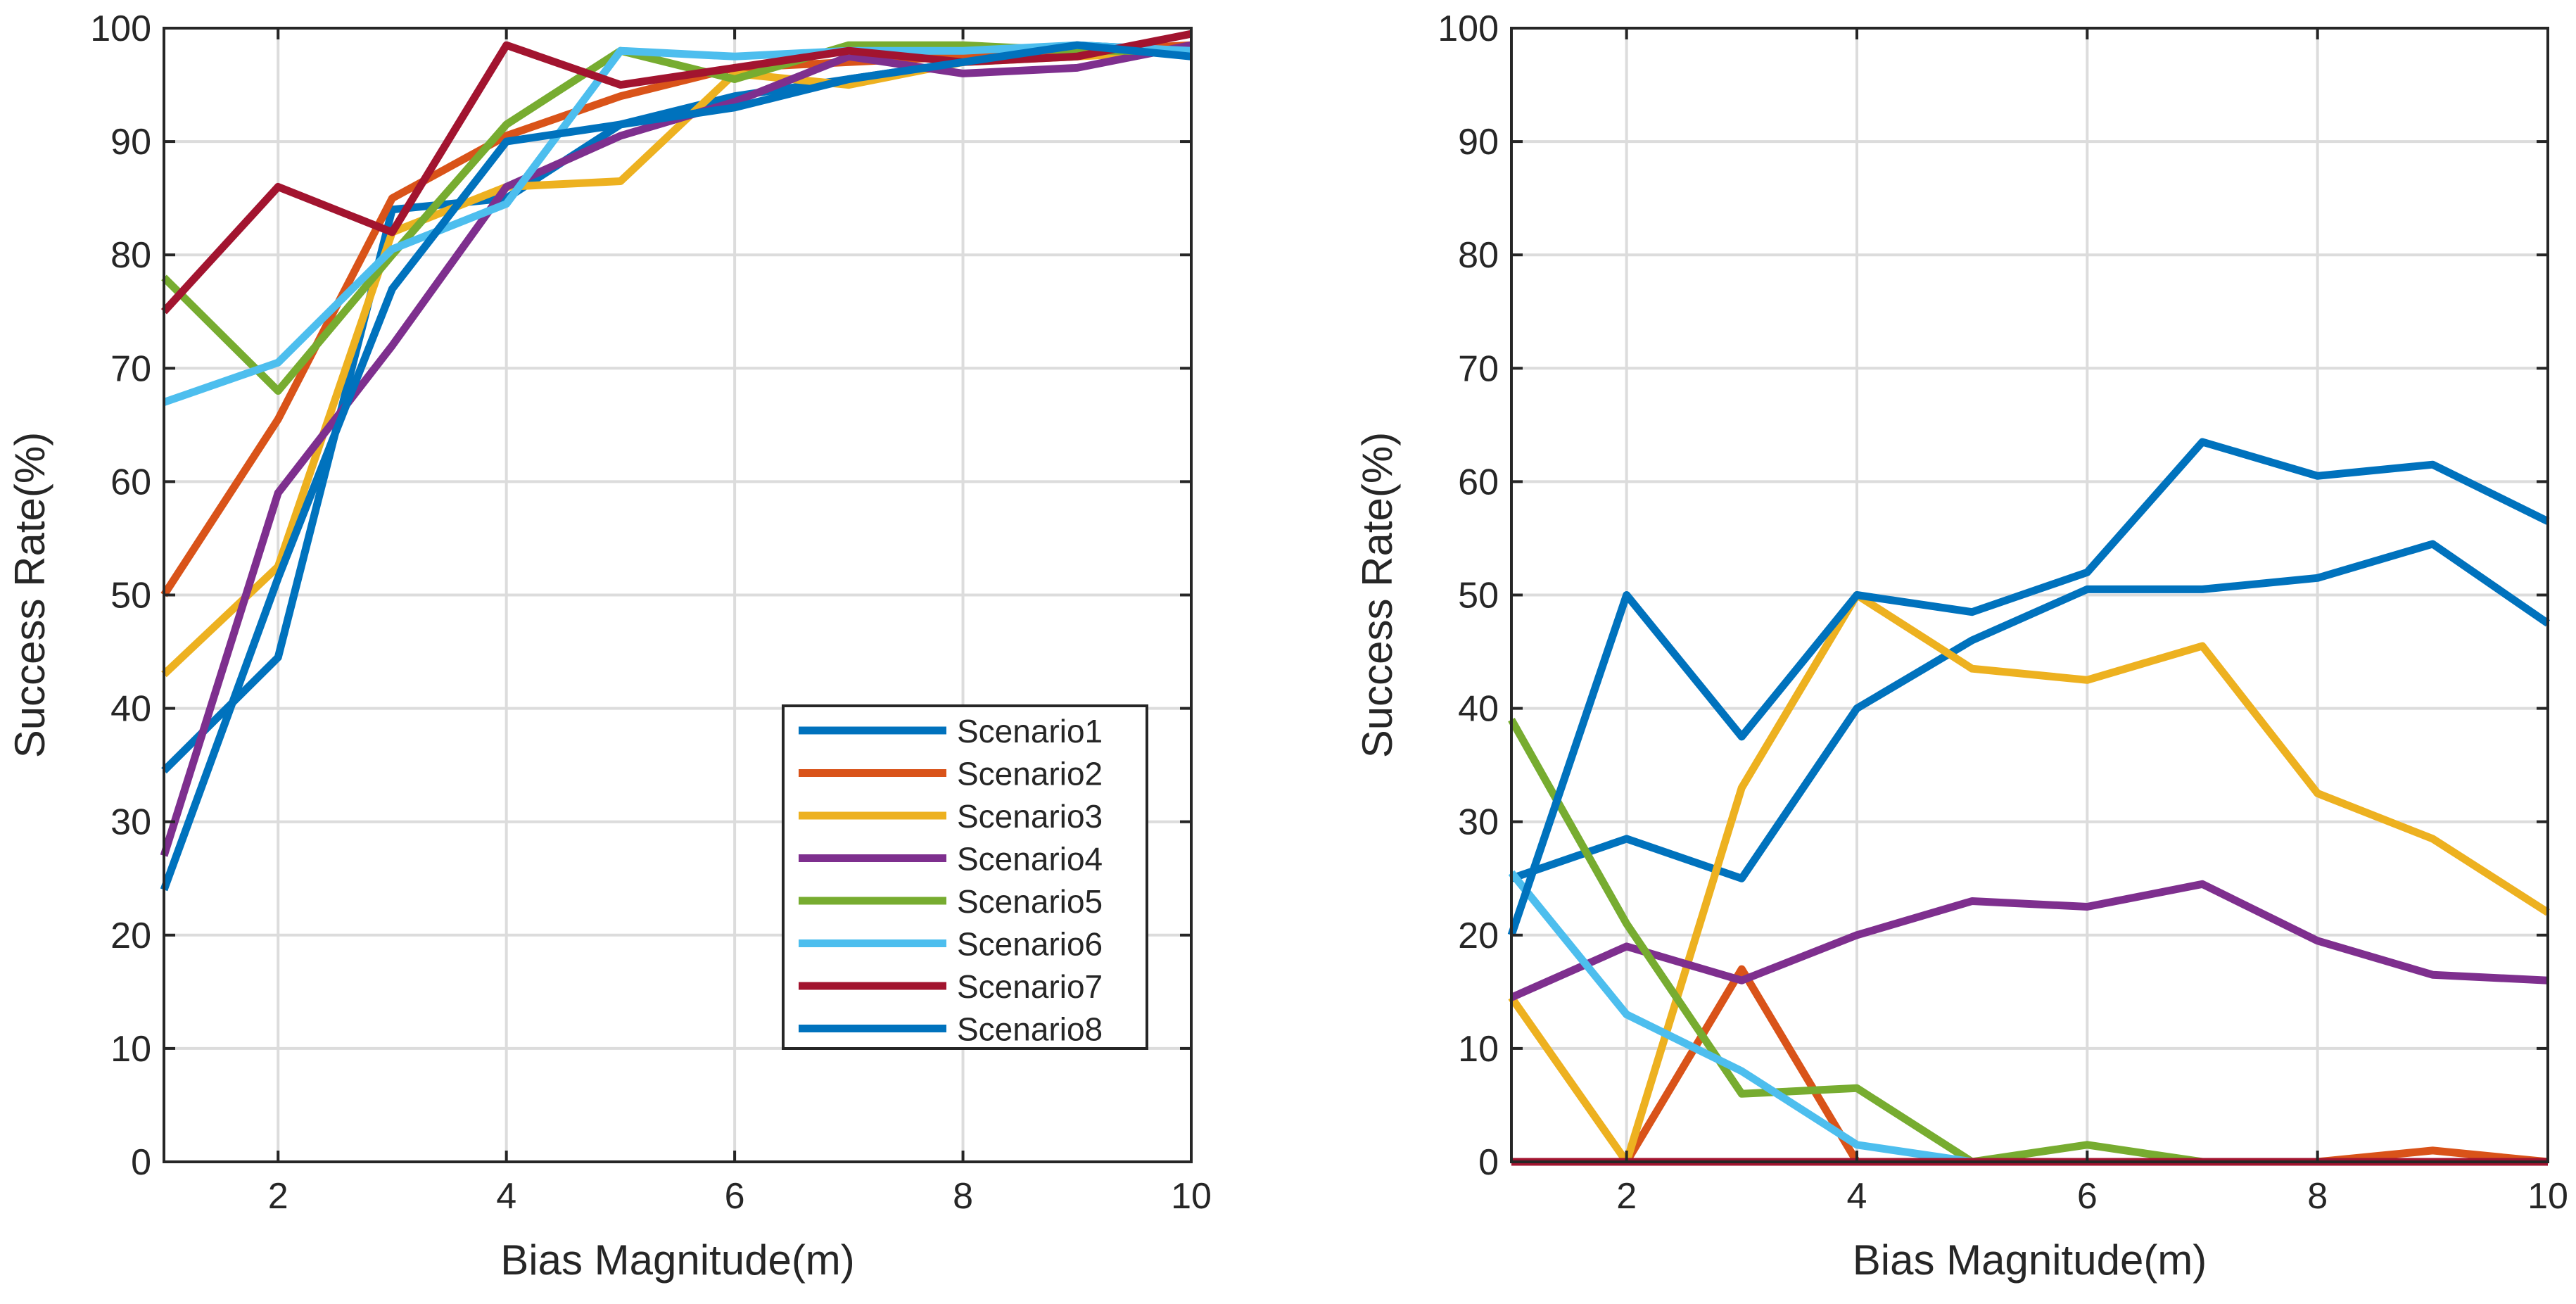 The height and width of the screenshot is (1304, 2576). Describe the element at coordinates (130, 368) in the screenshot. I see `left-y-tick-label: 70` at that location.